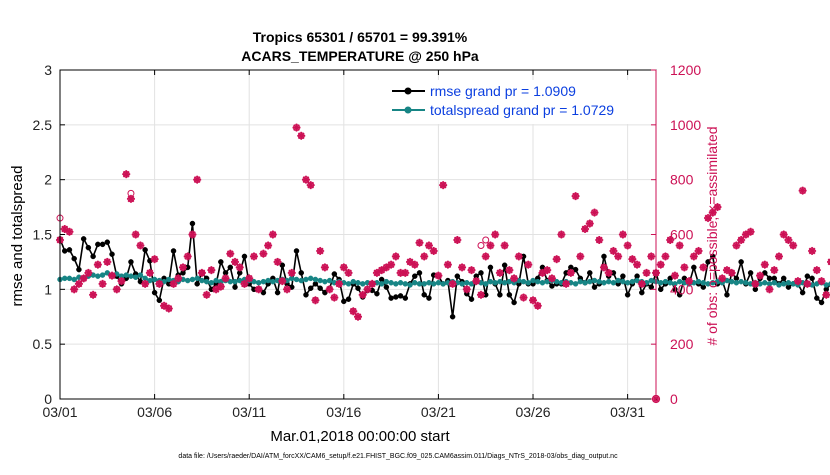 The width and height of the screenshot is (830, 475). I want to click on y-axis-right-label: # of obs: o=possible; ×=assimilated, so click(712, 235).